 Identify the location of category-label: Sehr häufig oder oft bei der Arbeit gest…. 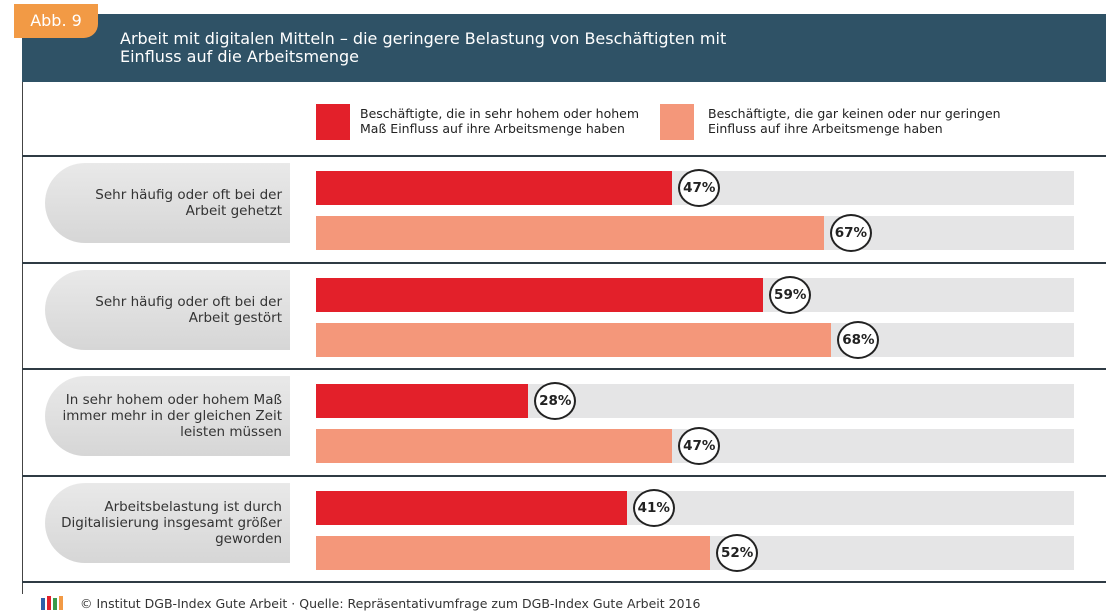
(188, 309).